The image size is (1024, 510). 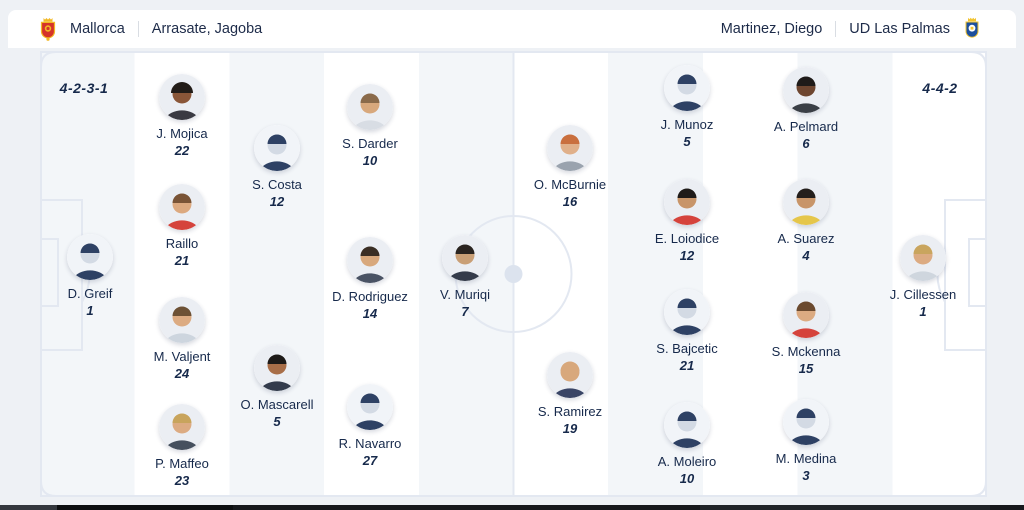 I want to click on away-coach-name: Martinez, Diego, so click(x=771, y=29).